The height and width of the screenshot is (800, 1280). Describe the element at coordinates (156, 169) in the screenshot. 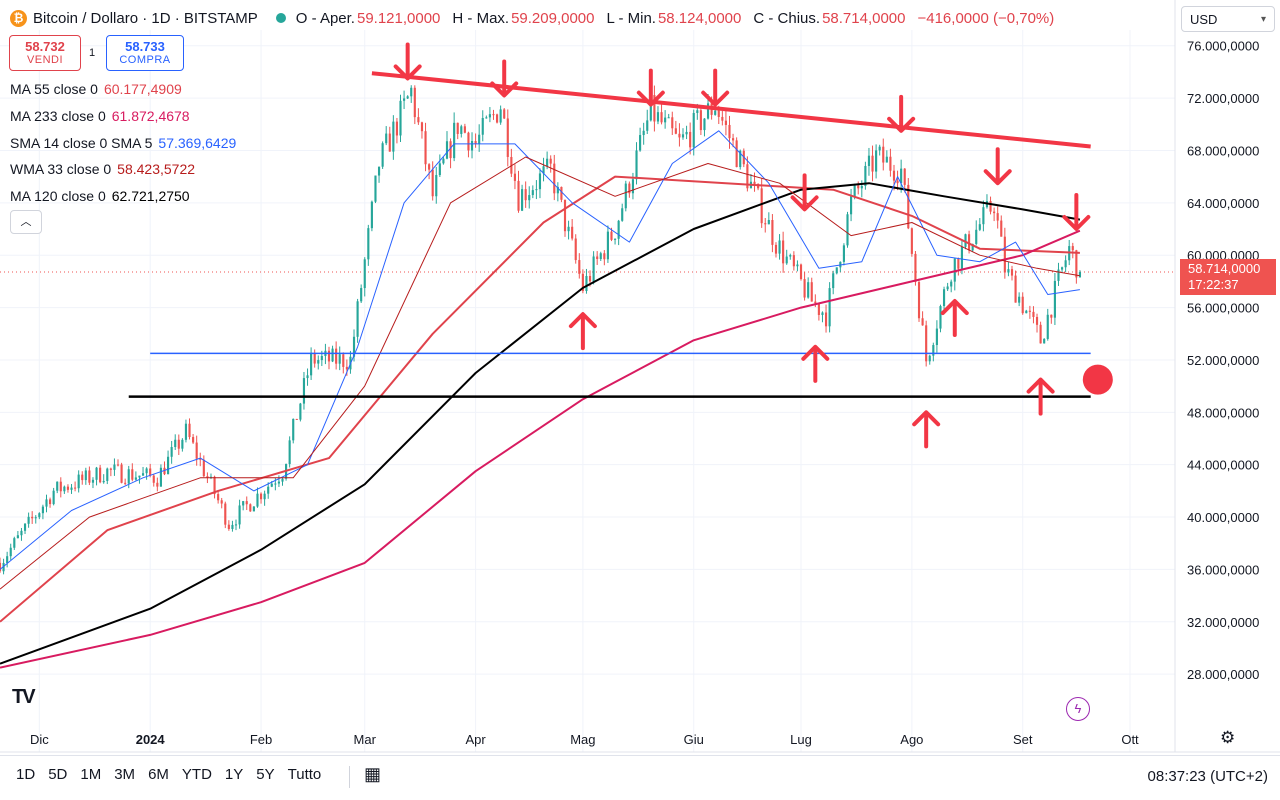

I see `indicator-value: 58.423,5722` at that location.